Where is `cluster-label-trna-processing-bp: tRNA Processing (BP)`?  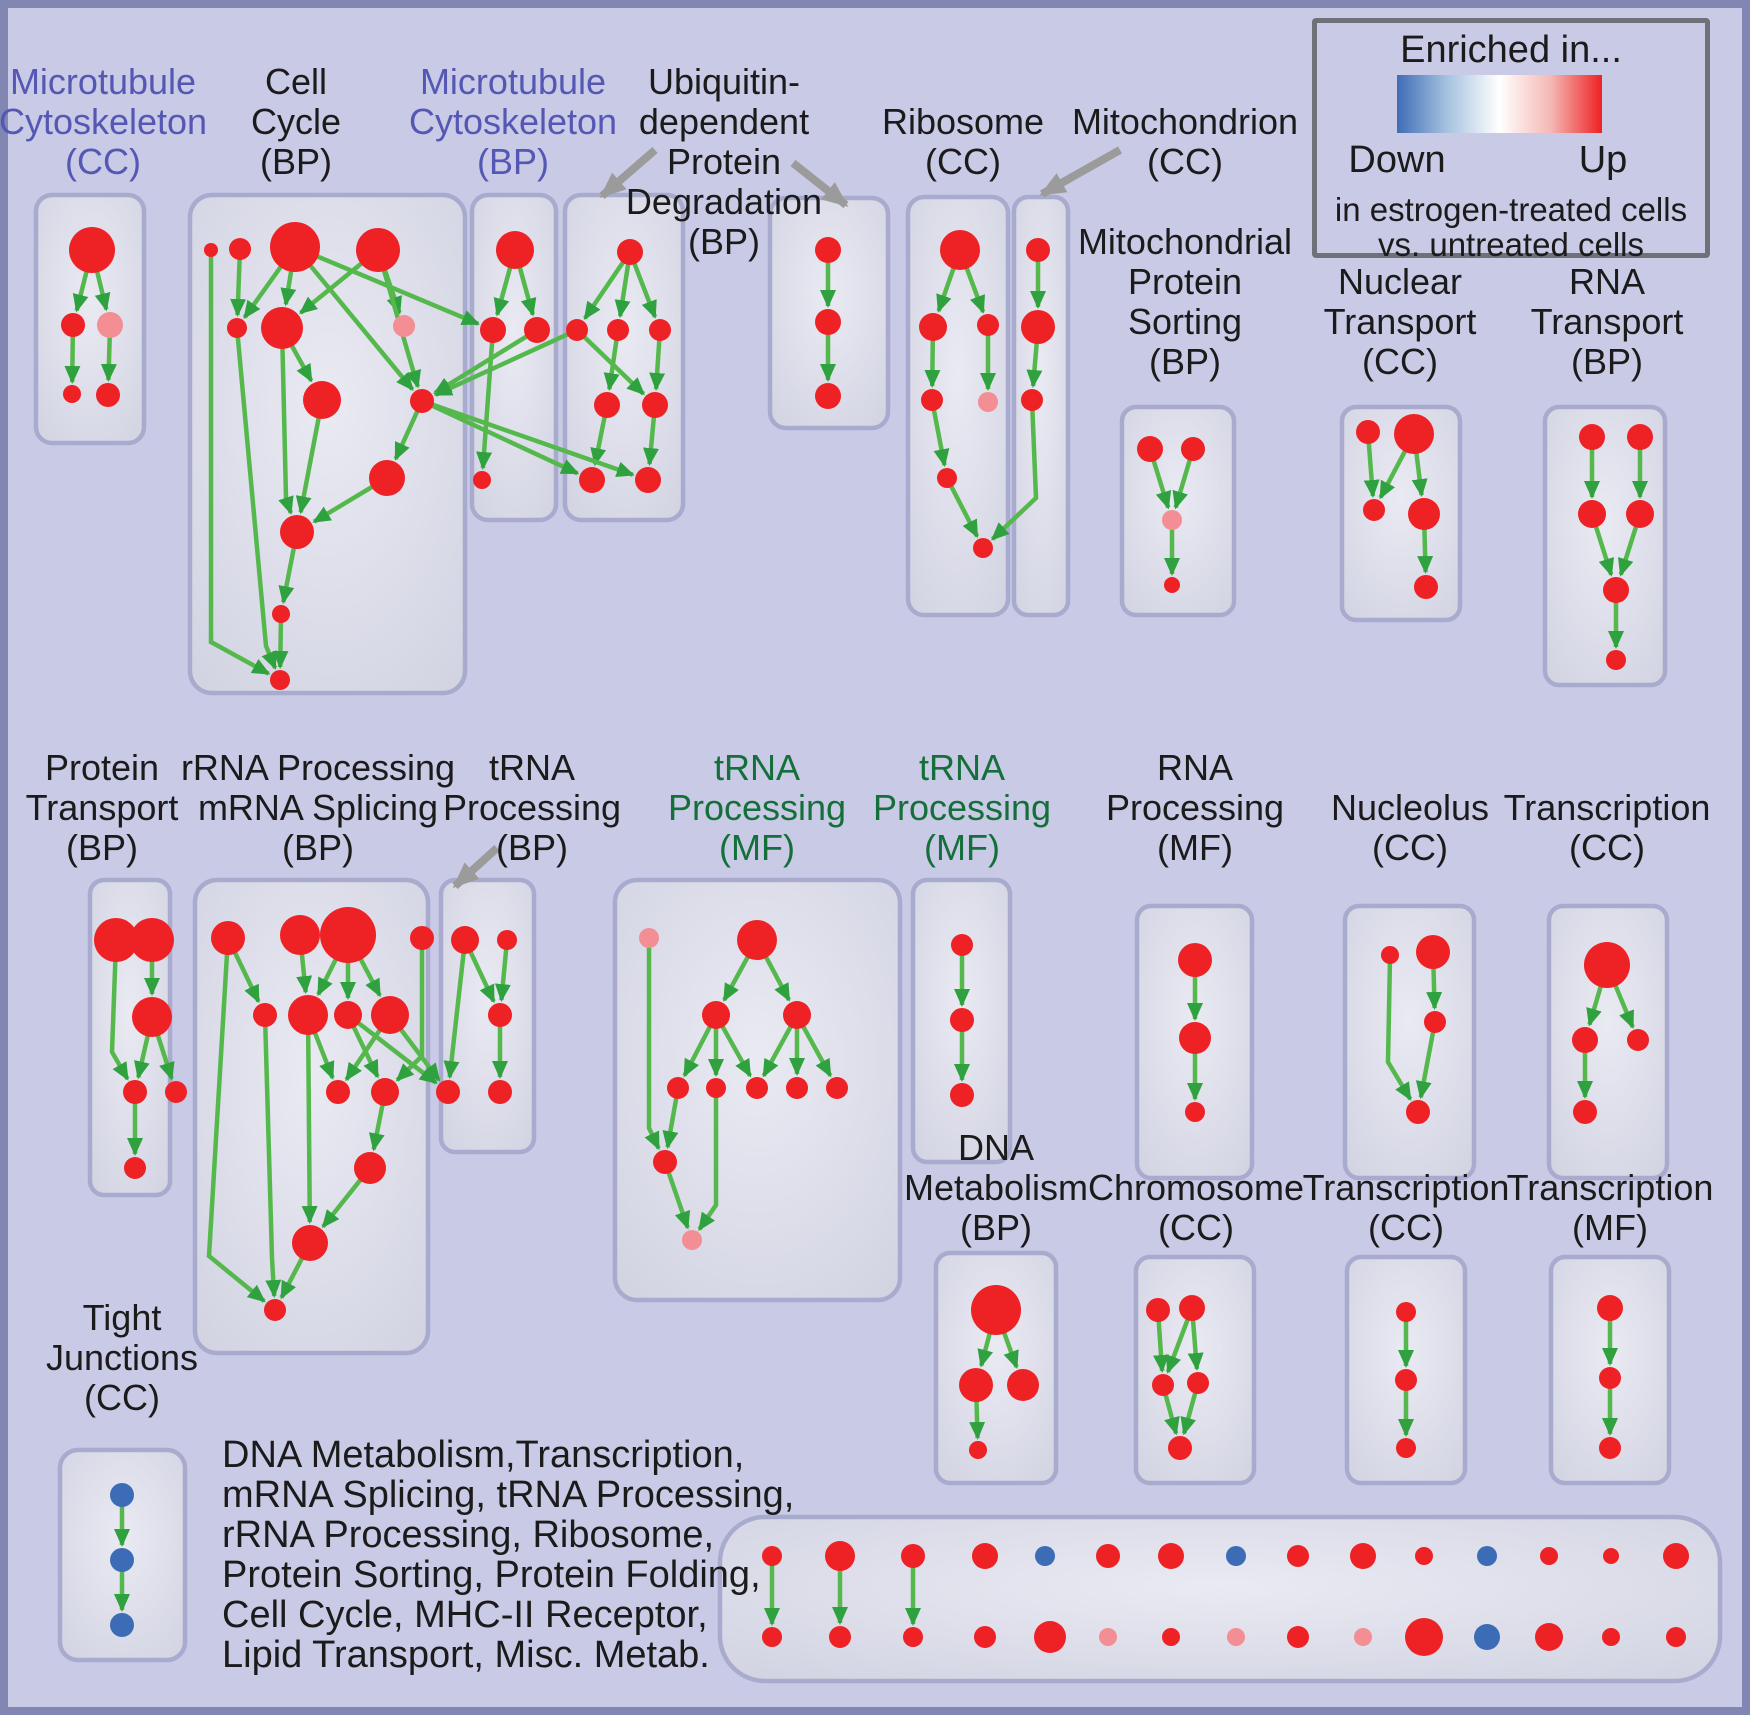
cluster-label-trna-processing-bp: tRNA Processing (BP) is located at coordinates (532, 807).